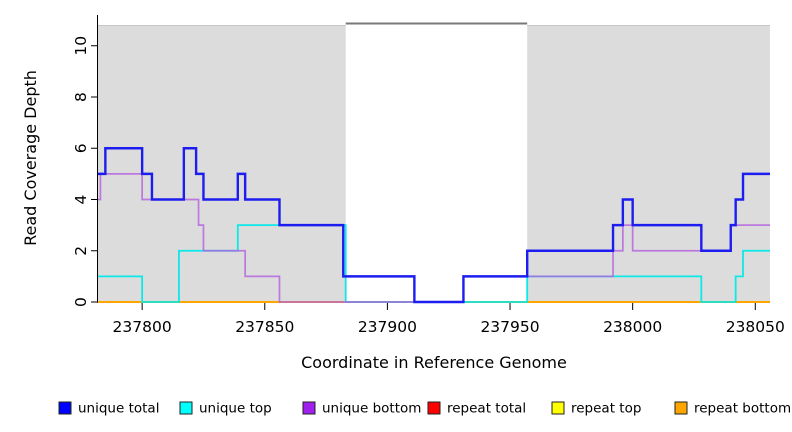  I want to click on x-tick-label: 237900, so click(387, 327).